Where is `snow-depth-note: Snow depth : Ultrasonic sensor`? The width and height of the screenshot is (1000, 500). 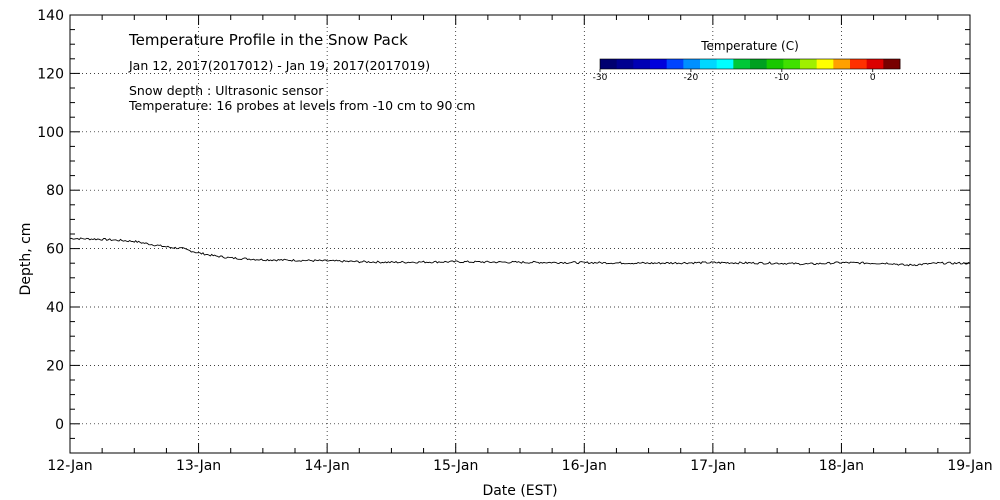 snow-depth-note: Snow depth : Ultrasonic sensor is located at coordinates (226, 90).